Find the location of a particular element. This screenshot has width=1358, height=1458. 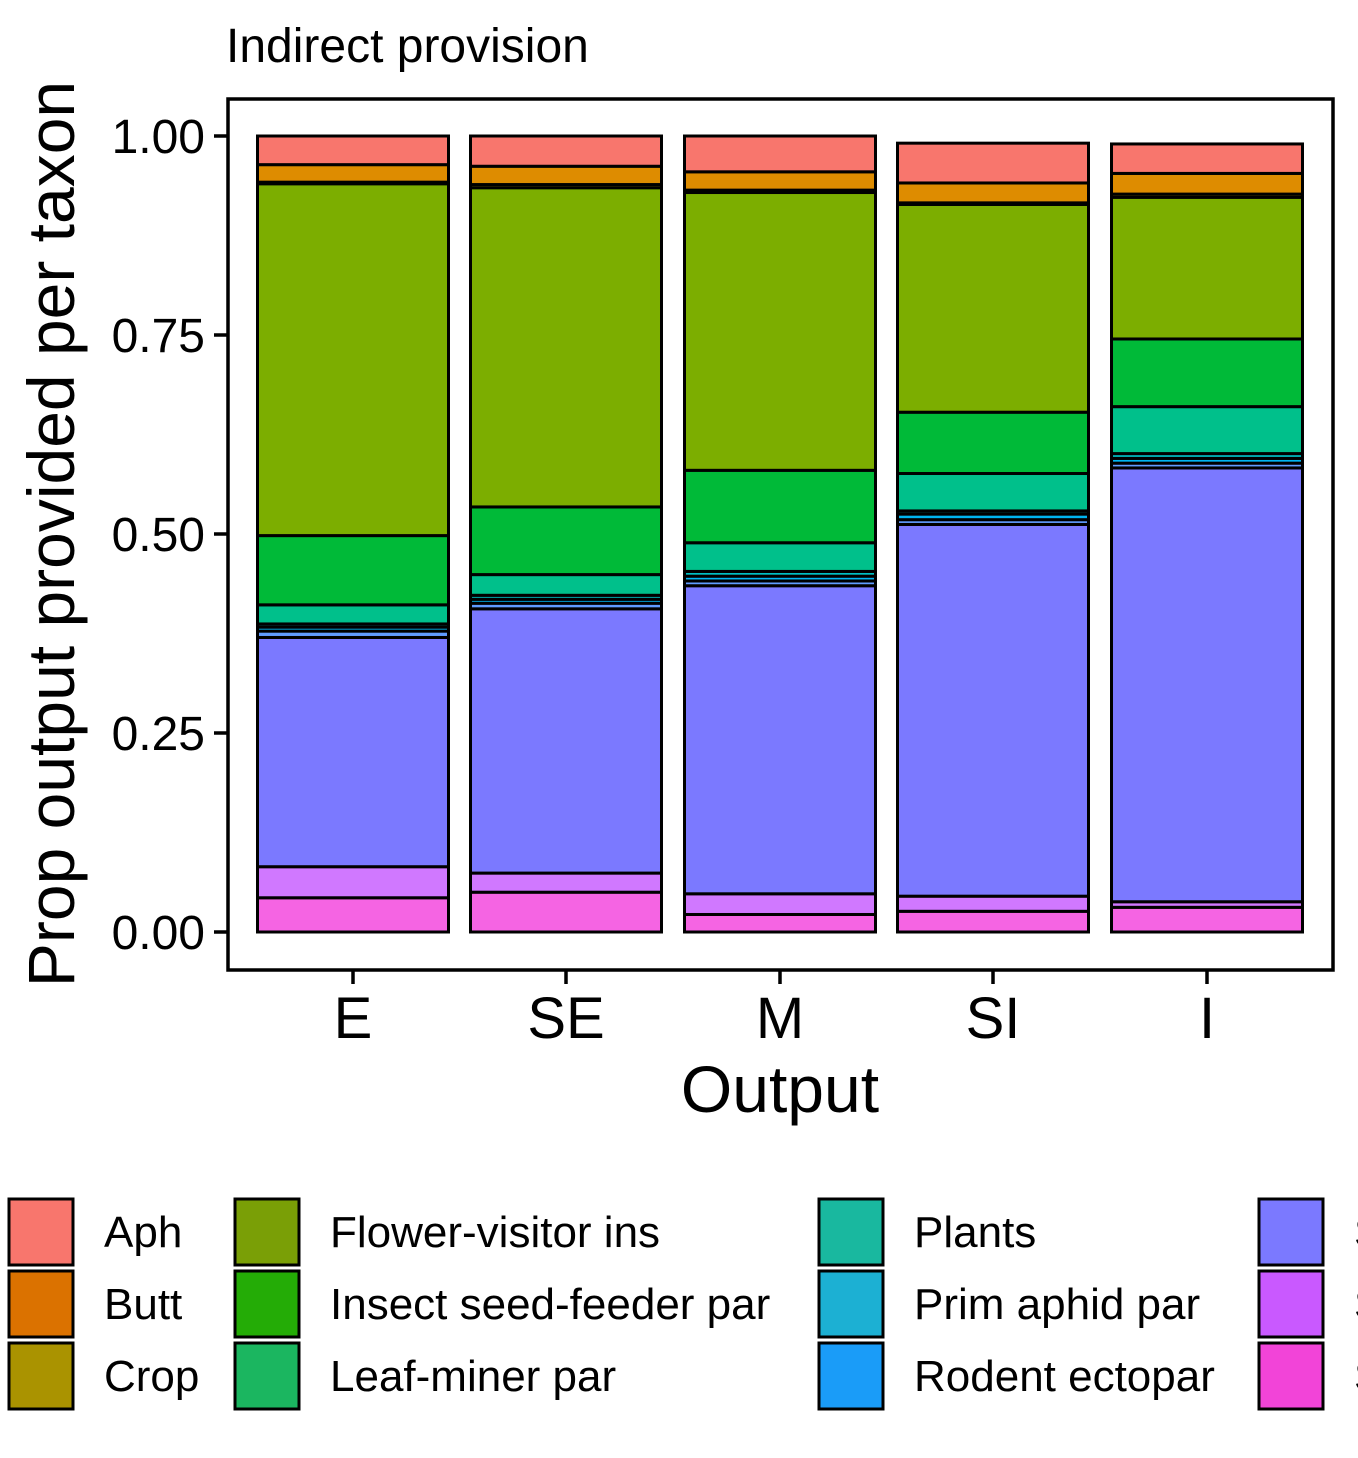

legend-label: Flower-visitor ins is located at coordinates (495, 1232).